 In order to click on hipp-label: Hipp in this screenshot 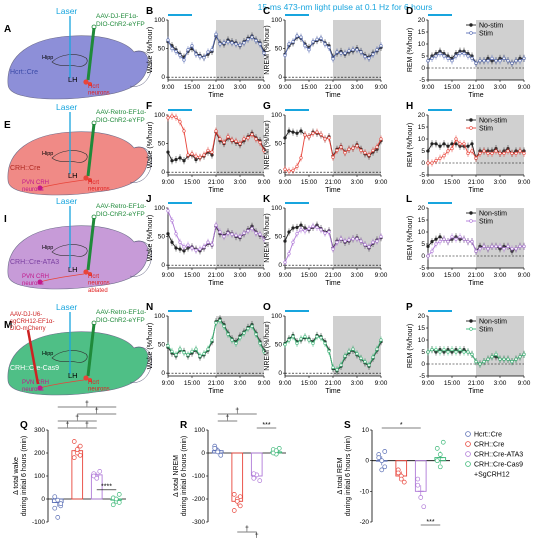, I will do `click(47, 248)`.